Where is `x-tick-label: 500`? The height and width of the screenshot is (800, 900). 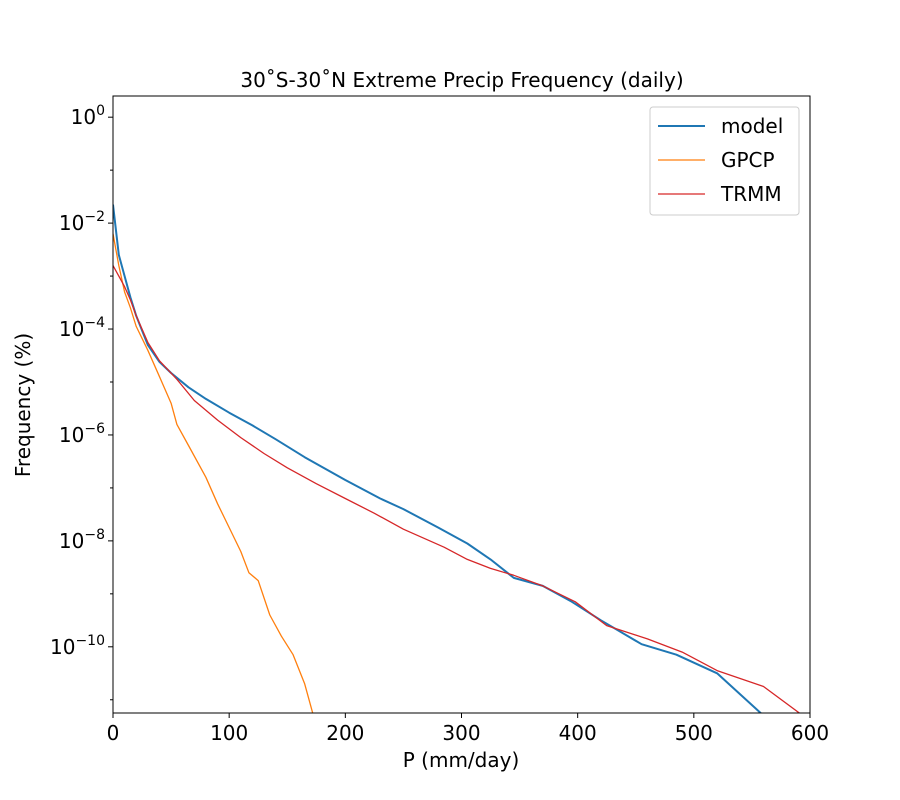 x-tick-label: 500 is located at coordinates (694, 733).